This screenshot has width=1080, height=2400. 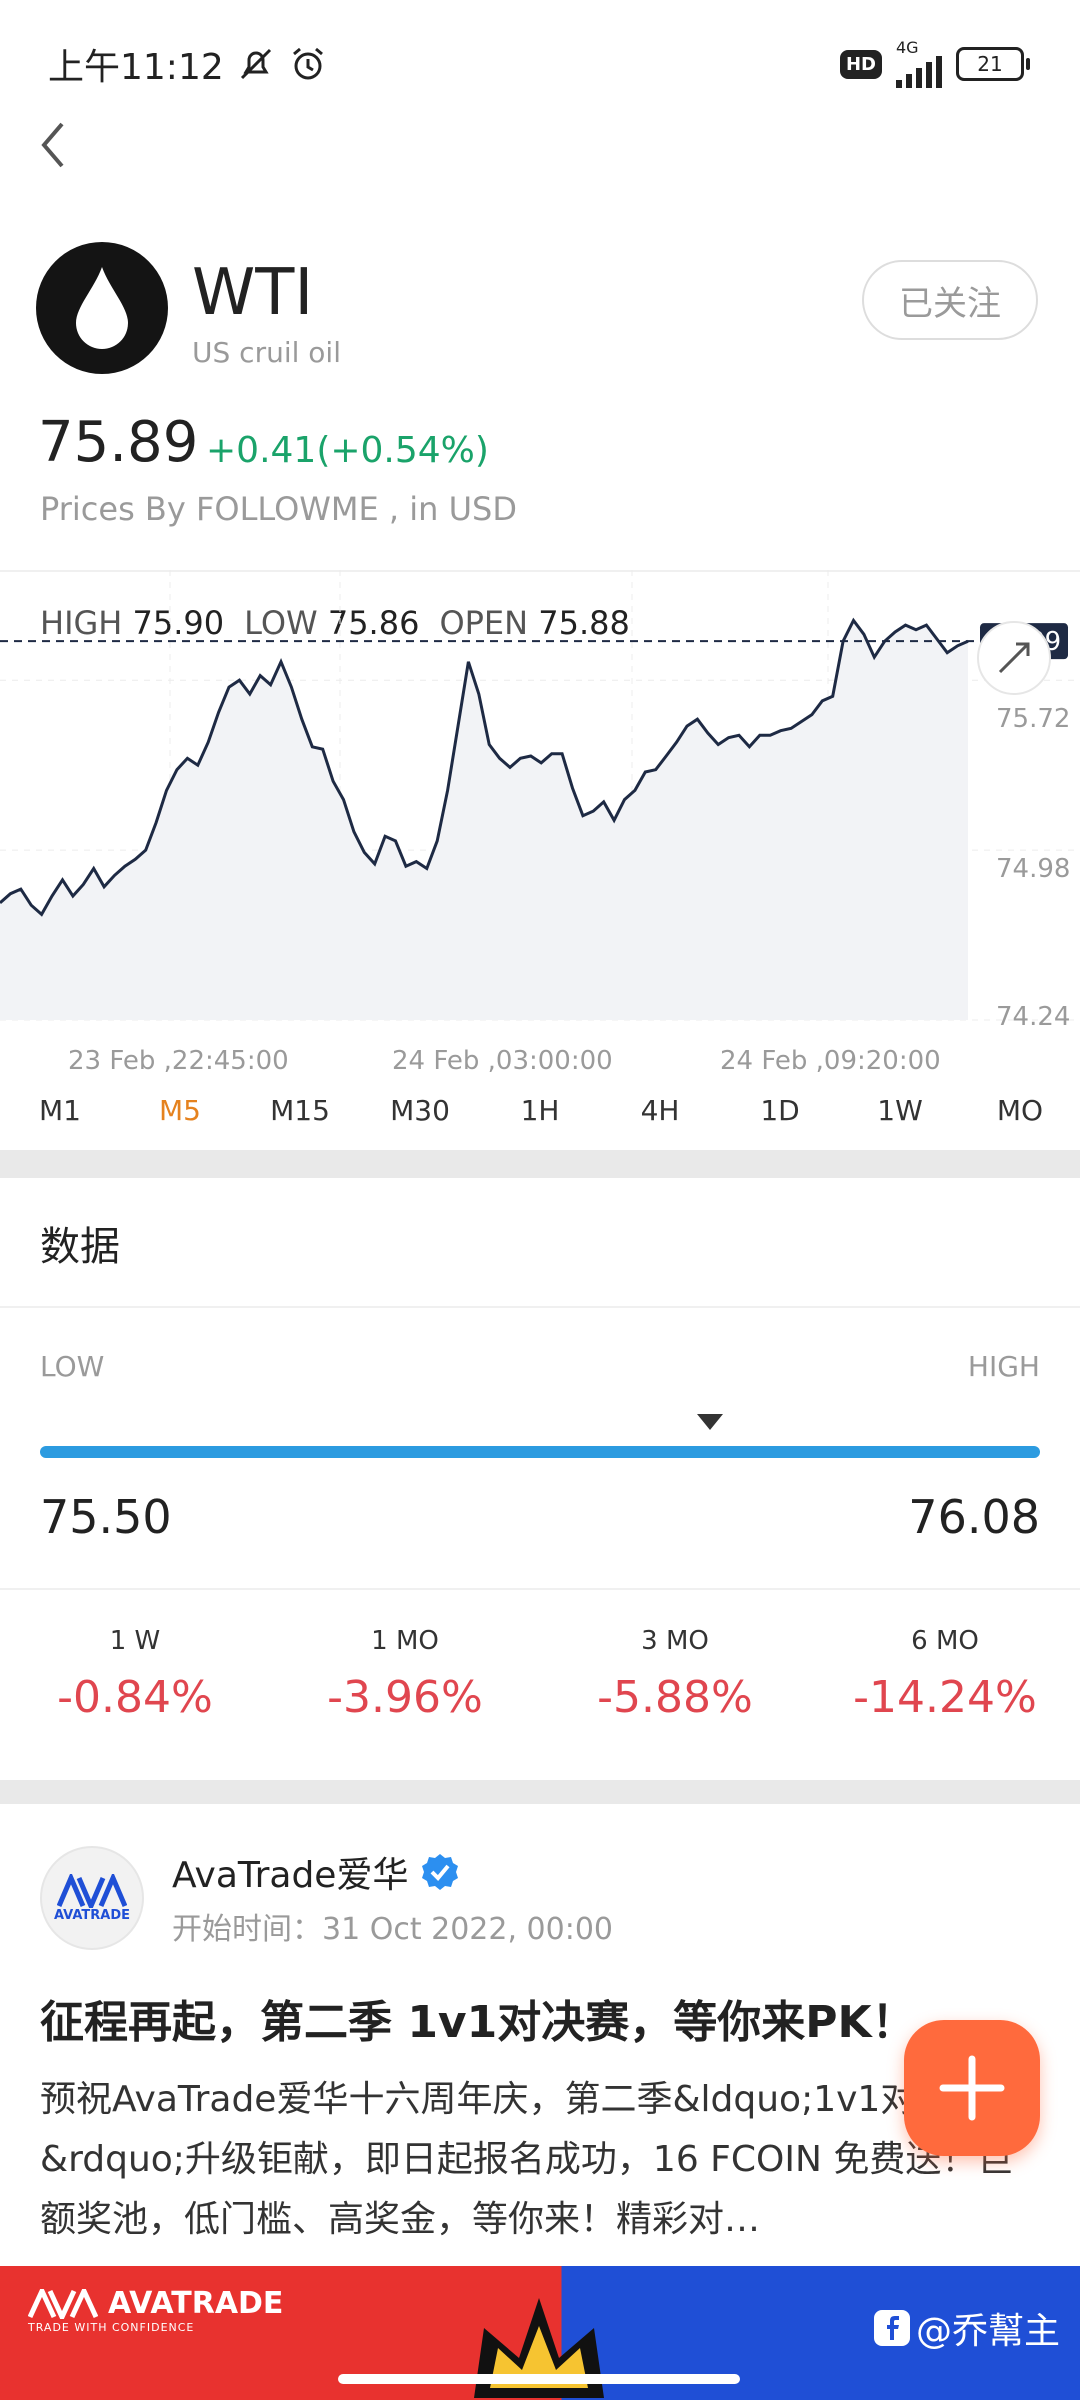 I want to click on tab-4h: 4H, so click(x=660, y=1110).